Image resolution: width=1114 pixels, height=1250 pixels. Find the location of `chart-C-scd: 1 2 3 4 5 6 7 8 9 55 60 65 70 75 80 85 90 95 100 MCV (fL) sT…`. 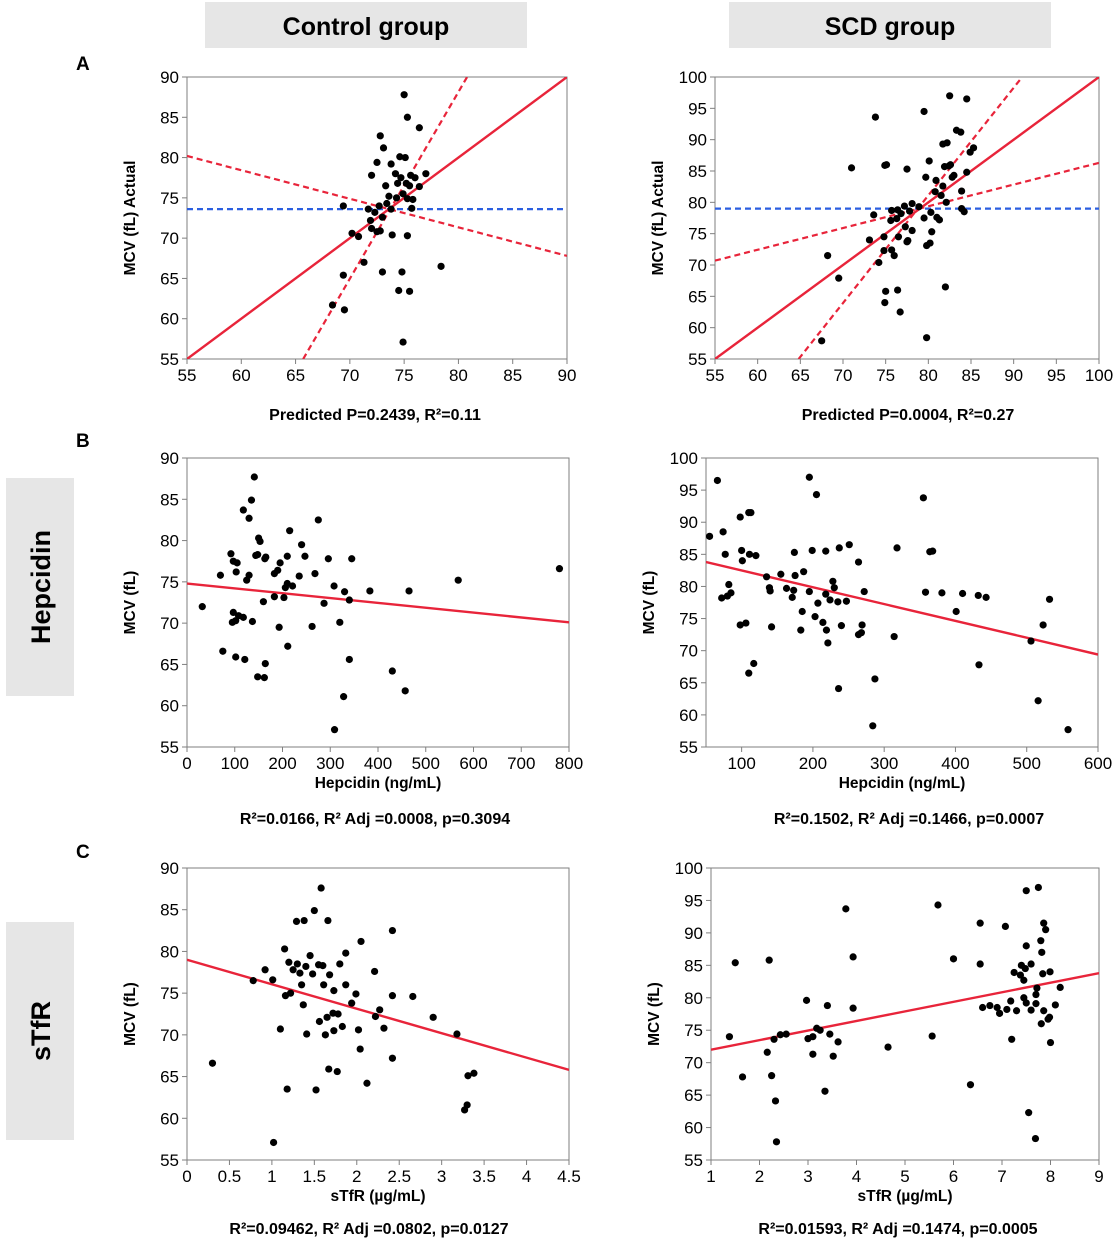

chart-C-scd: 1 2 3 4 5 6 7 8 9 55 60 65 70 75 80 85 90 95 100 MCV (fL) sT… is located at coordinates (875, 1048).